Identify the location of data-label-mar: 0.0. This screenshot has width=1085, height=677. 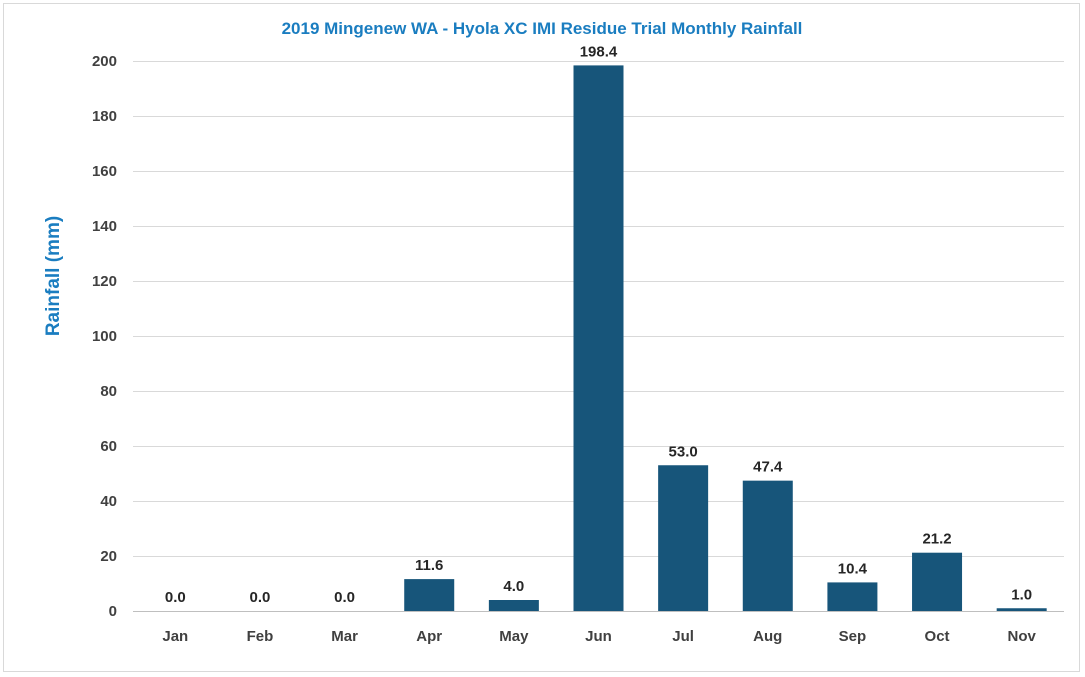
(344, 597).